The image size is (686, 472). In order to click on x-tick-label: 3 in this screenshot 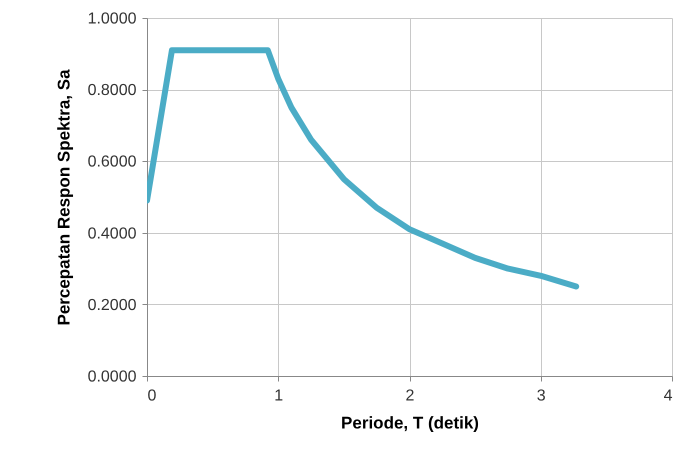, I will do `click(541, 396)`.